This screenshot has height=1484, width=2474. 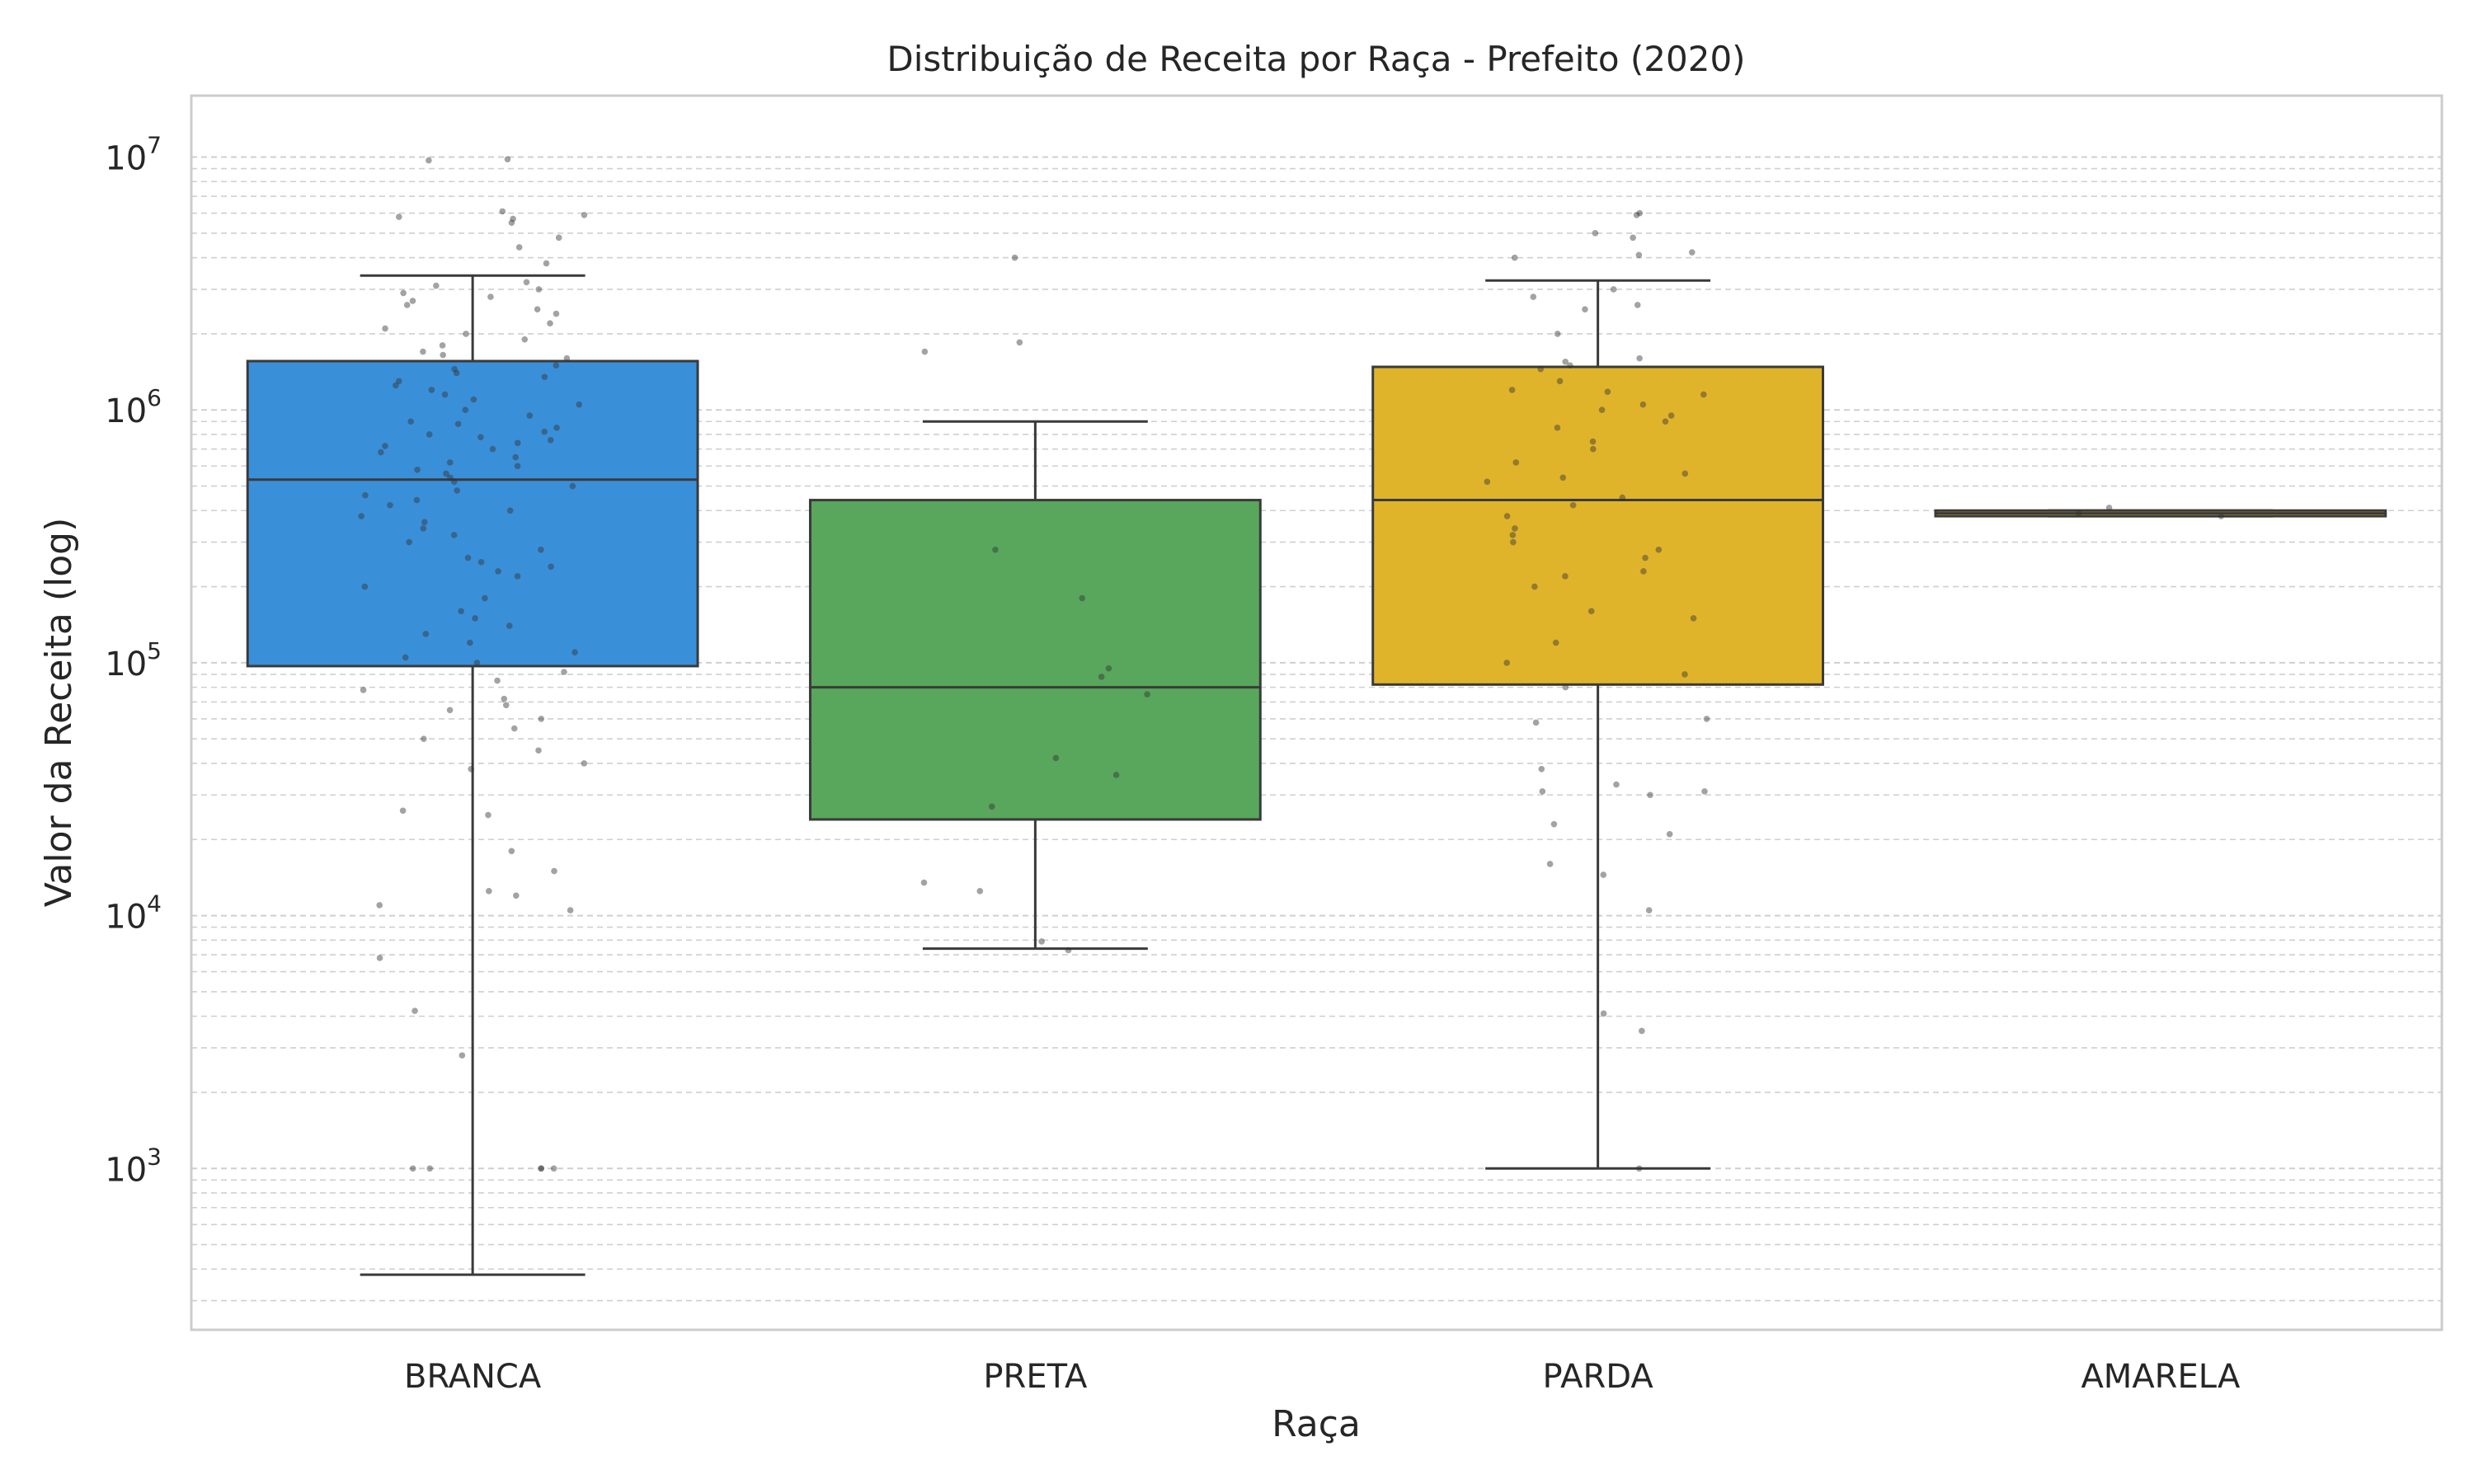 I want to click on box-branca, so click(x=472, y=775).